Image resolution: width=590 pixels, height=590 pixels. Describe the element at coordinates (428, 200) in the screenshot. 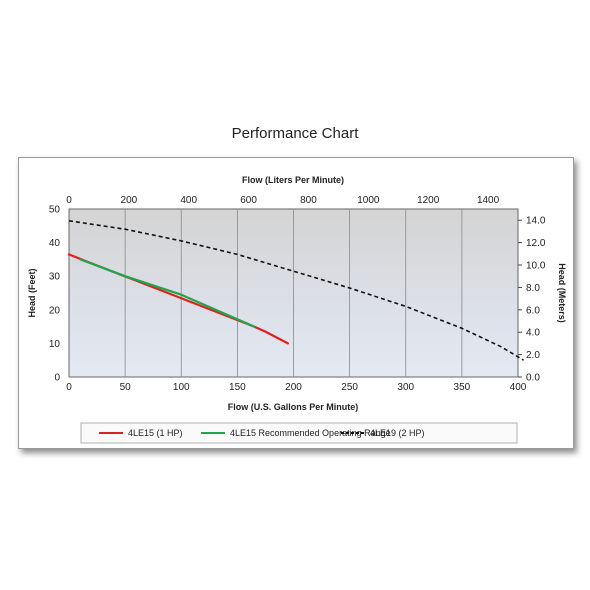

I see `x2-tick-label: 1200` at that location.